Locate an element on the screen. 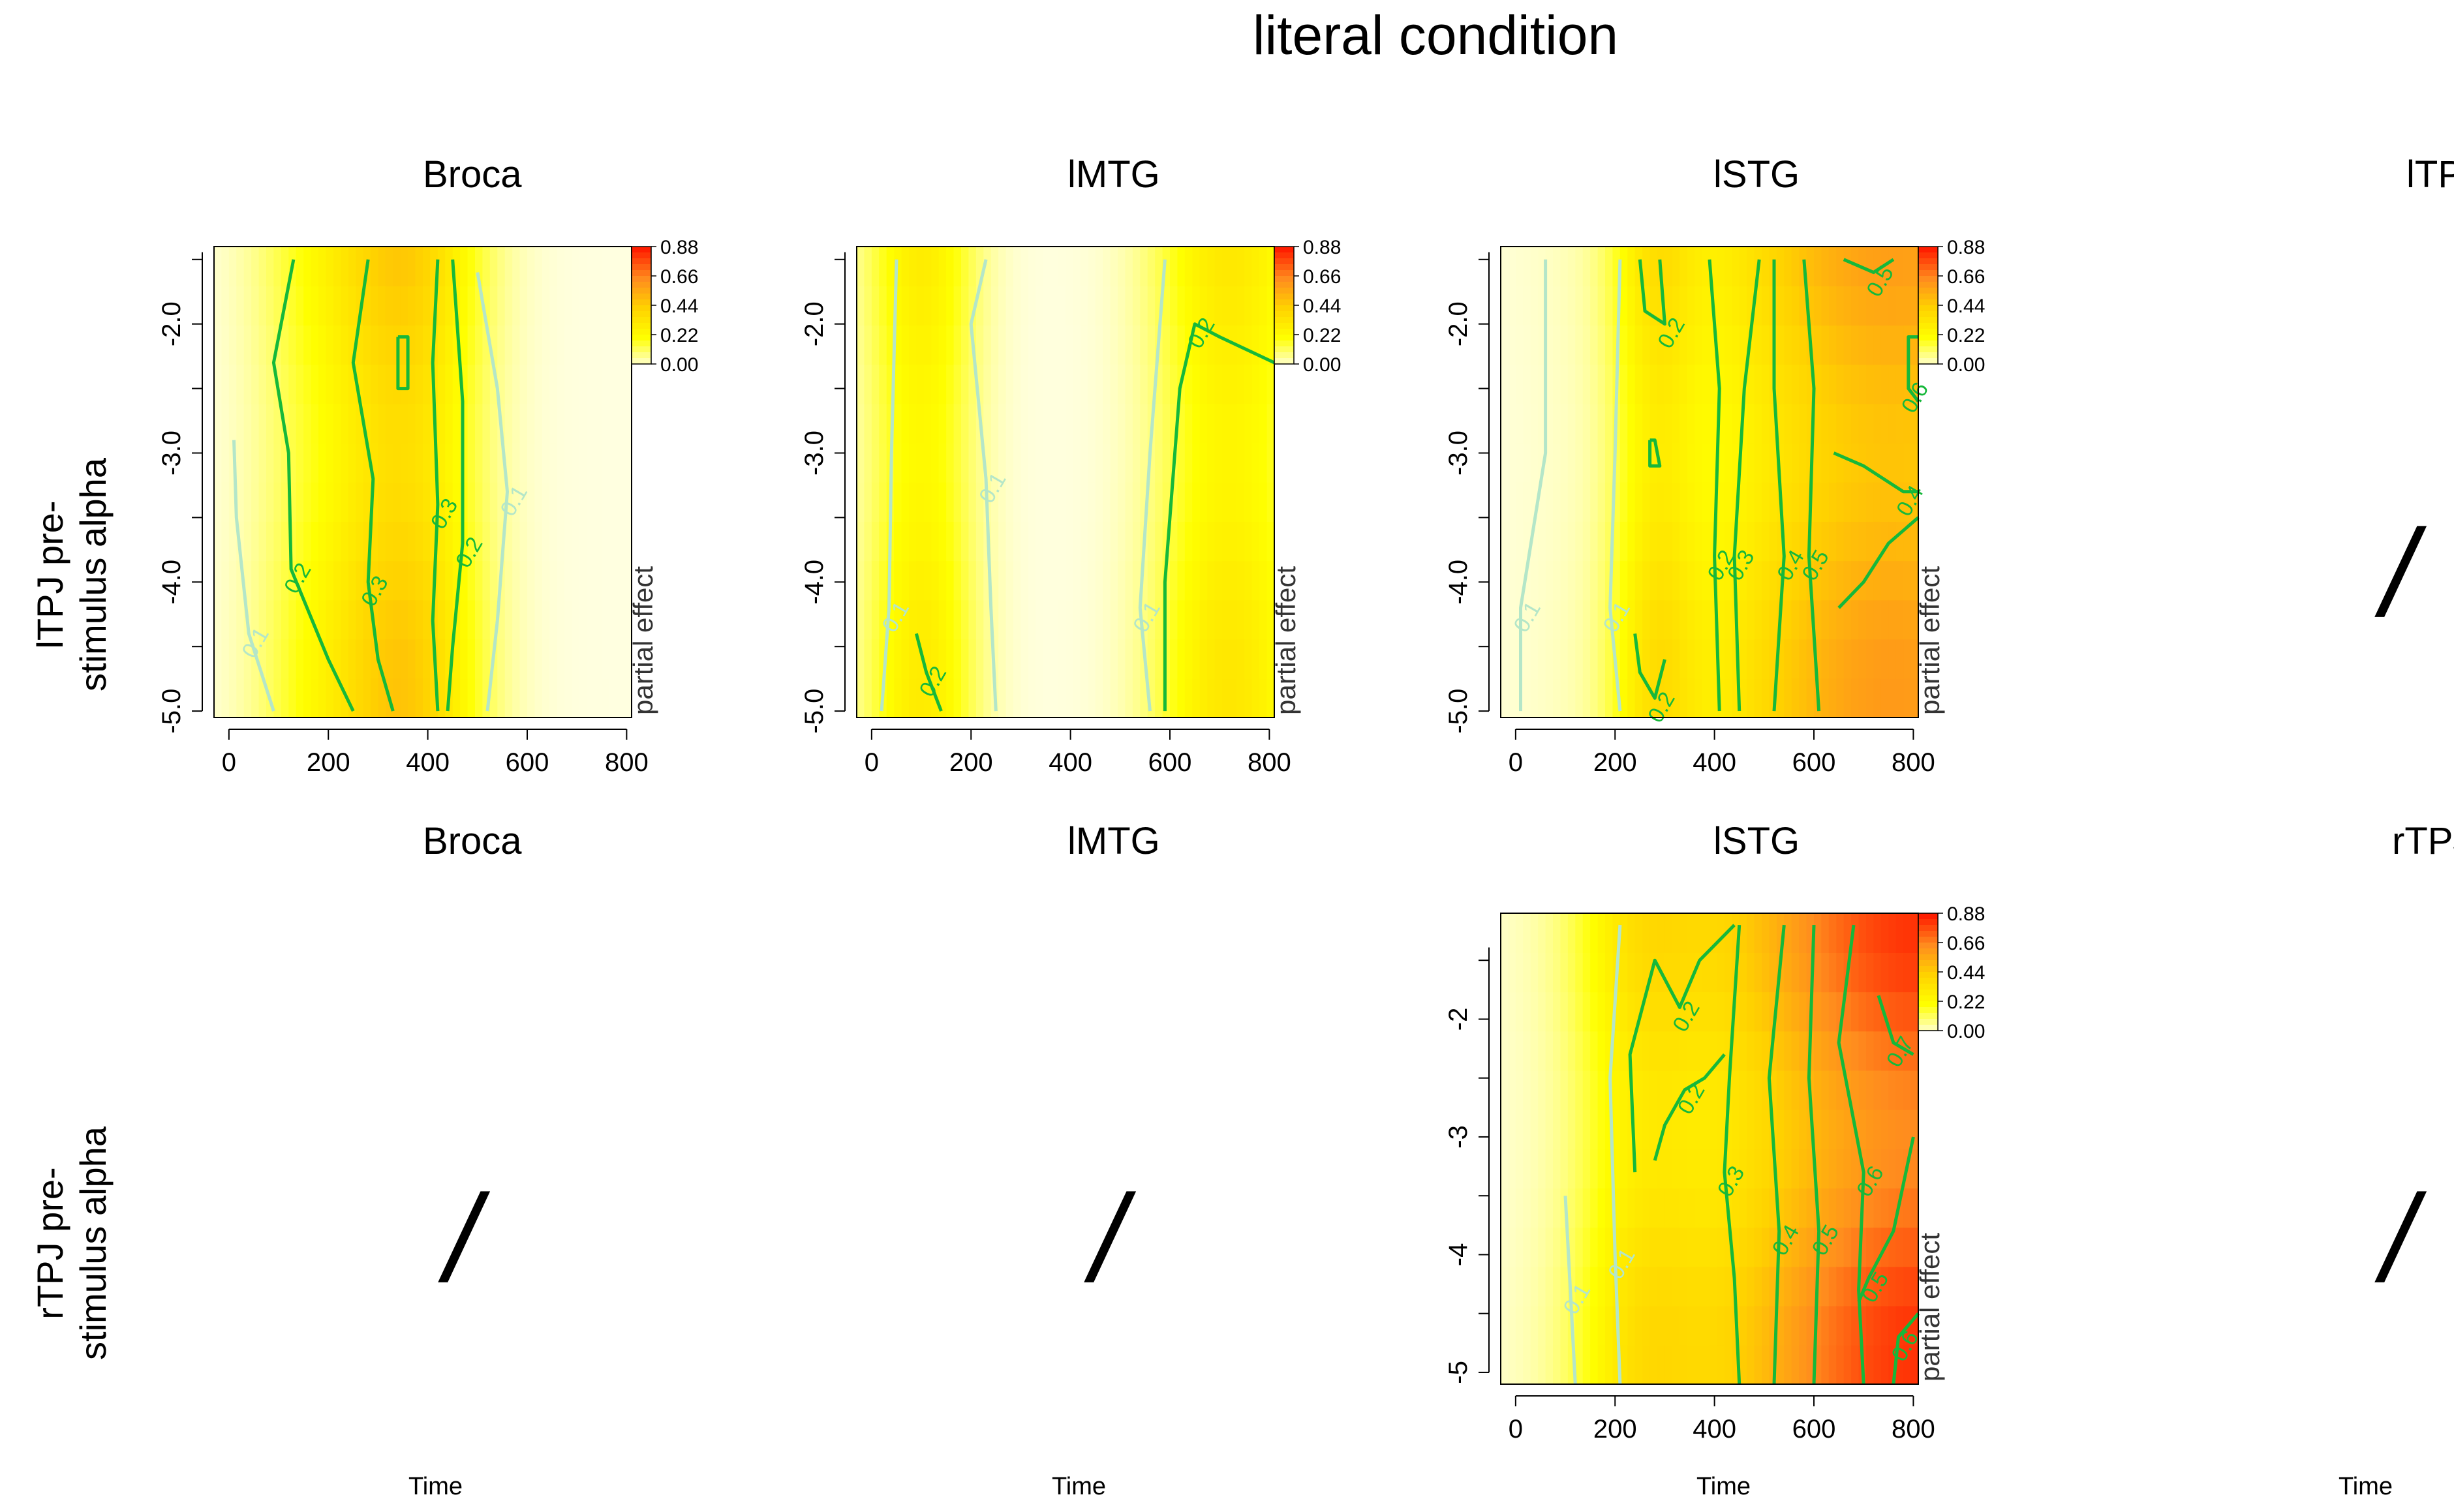  x-tick-label: 800 is located at coordinates (627, 762).